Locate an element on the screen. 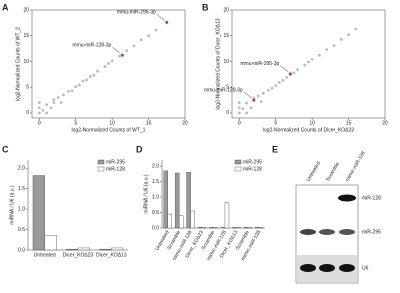 This screenshot has width=400, height=293. y-tick-label: 1.5 is located at coordinates (155, 182).